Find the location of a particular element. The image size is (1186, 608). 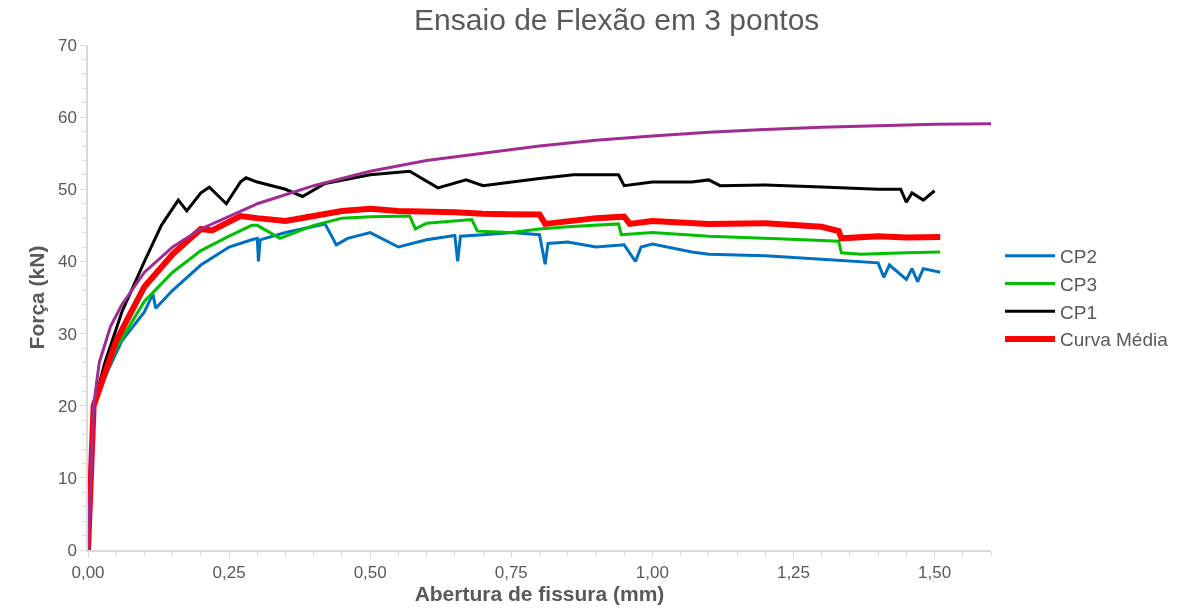

legend-label: CP3 is located at coordinates (1078, 284).